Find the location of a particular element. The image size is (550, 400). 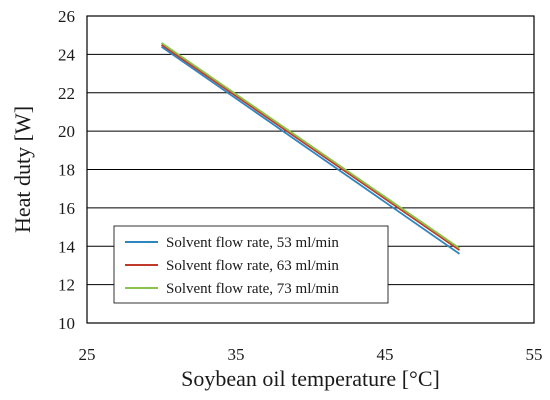

y-tick-label: 12 is located at coordinates (66, 285).